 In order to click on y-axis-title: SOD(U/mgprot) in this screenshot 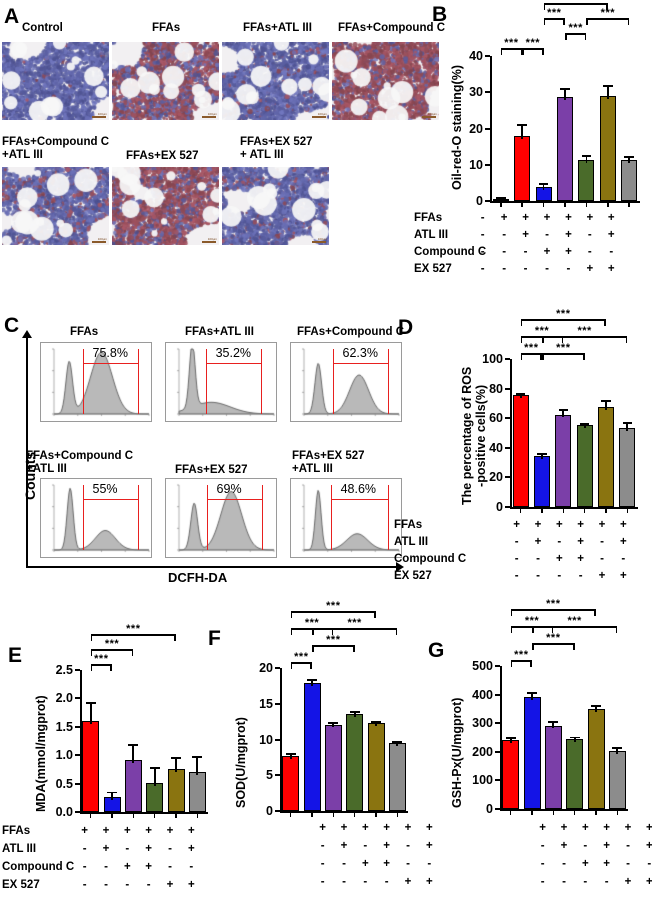, I will do `click(241, 762)`.